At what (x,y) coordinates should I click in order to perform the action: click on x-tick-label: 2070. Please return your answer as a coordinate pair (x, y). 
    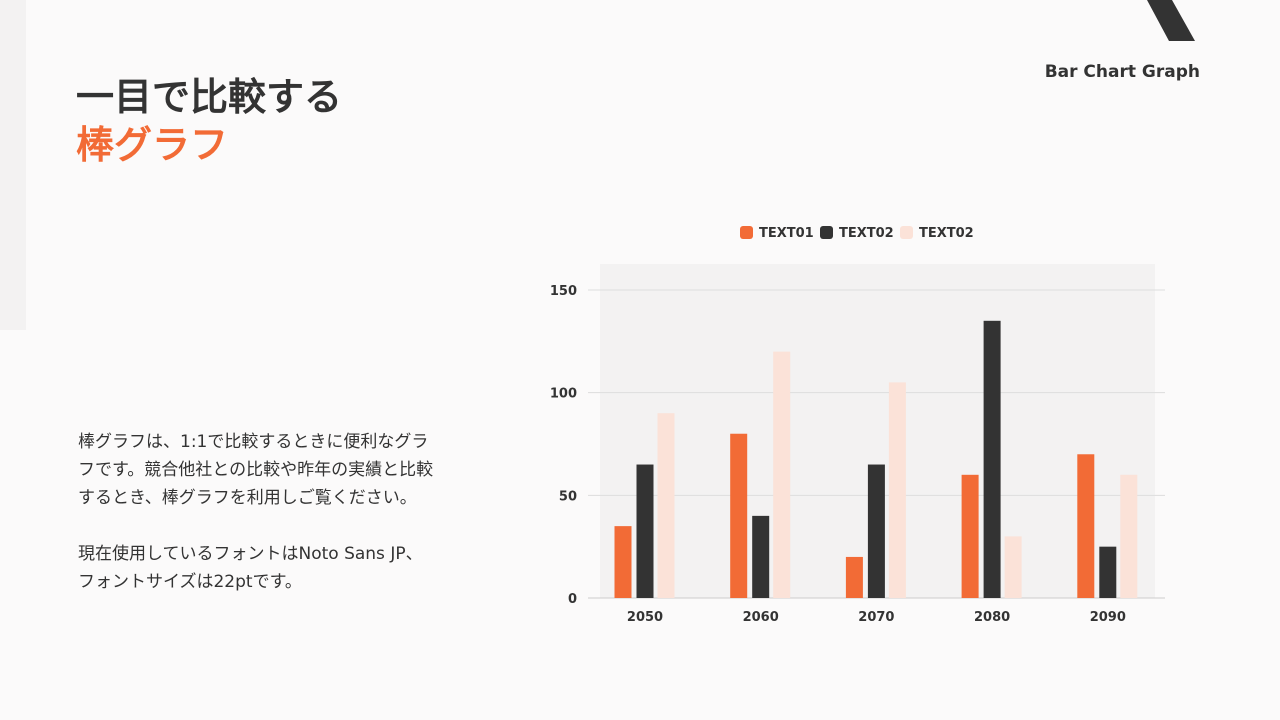
    Looking at the image, I should click on (876, 617).